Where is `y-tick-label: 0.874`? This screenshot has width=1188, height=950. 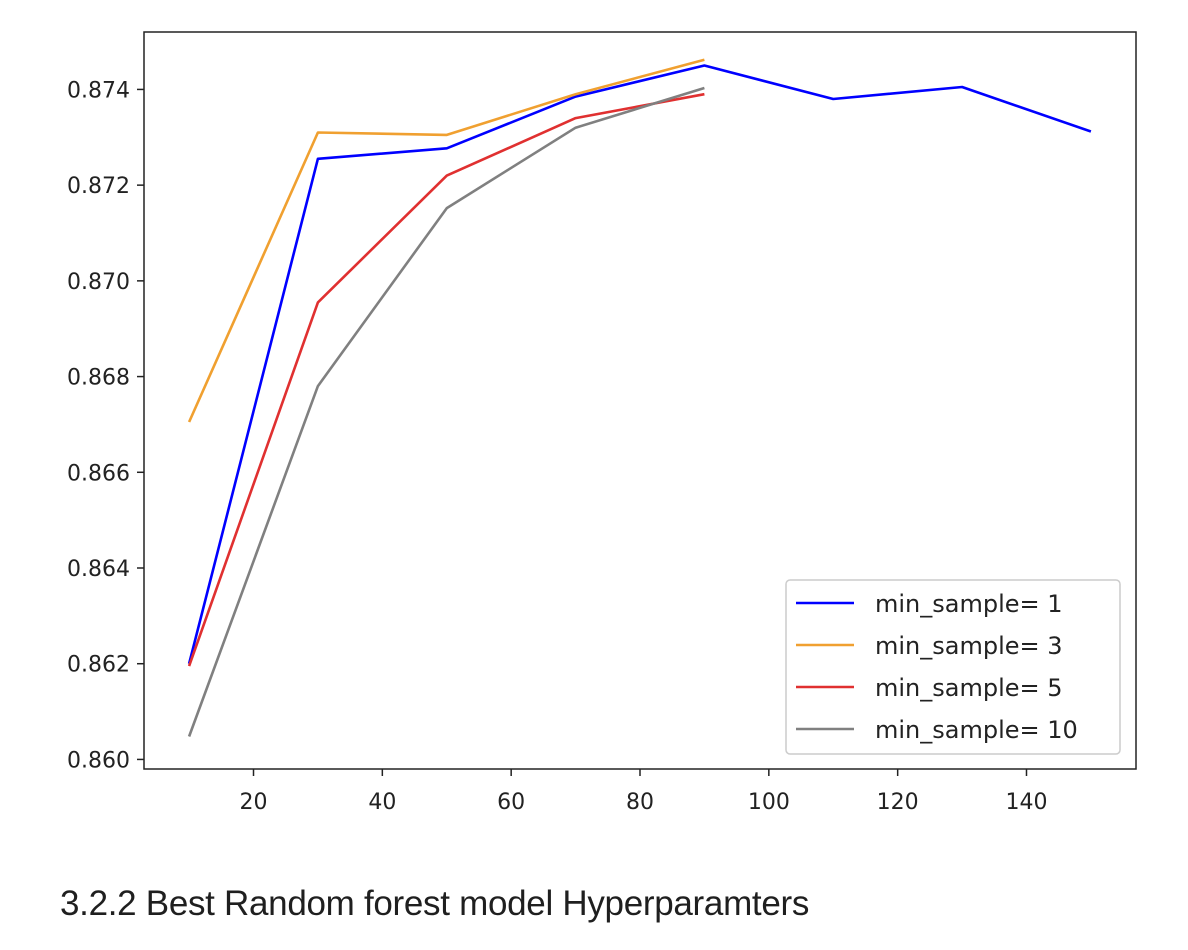 y-tick-label: 0.874 is located at coordinates (98, 90).